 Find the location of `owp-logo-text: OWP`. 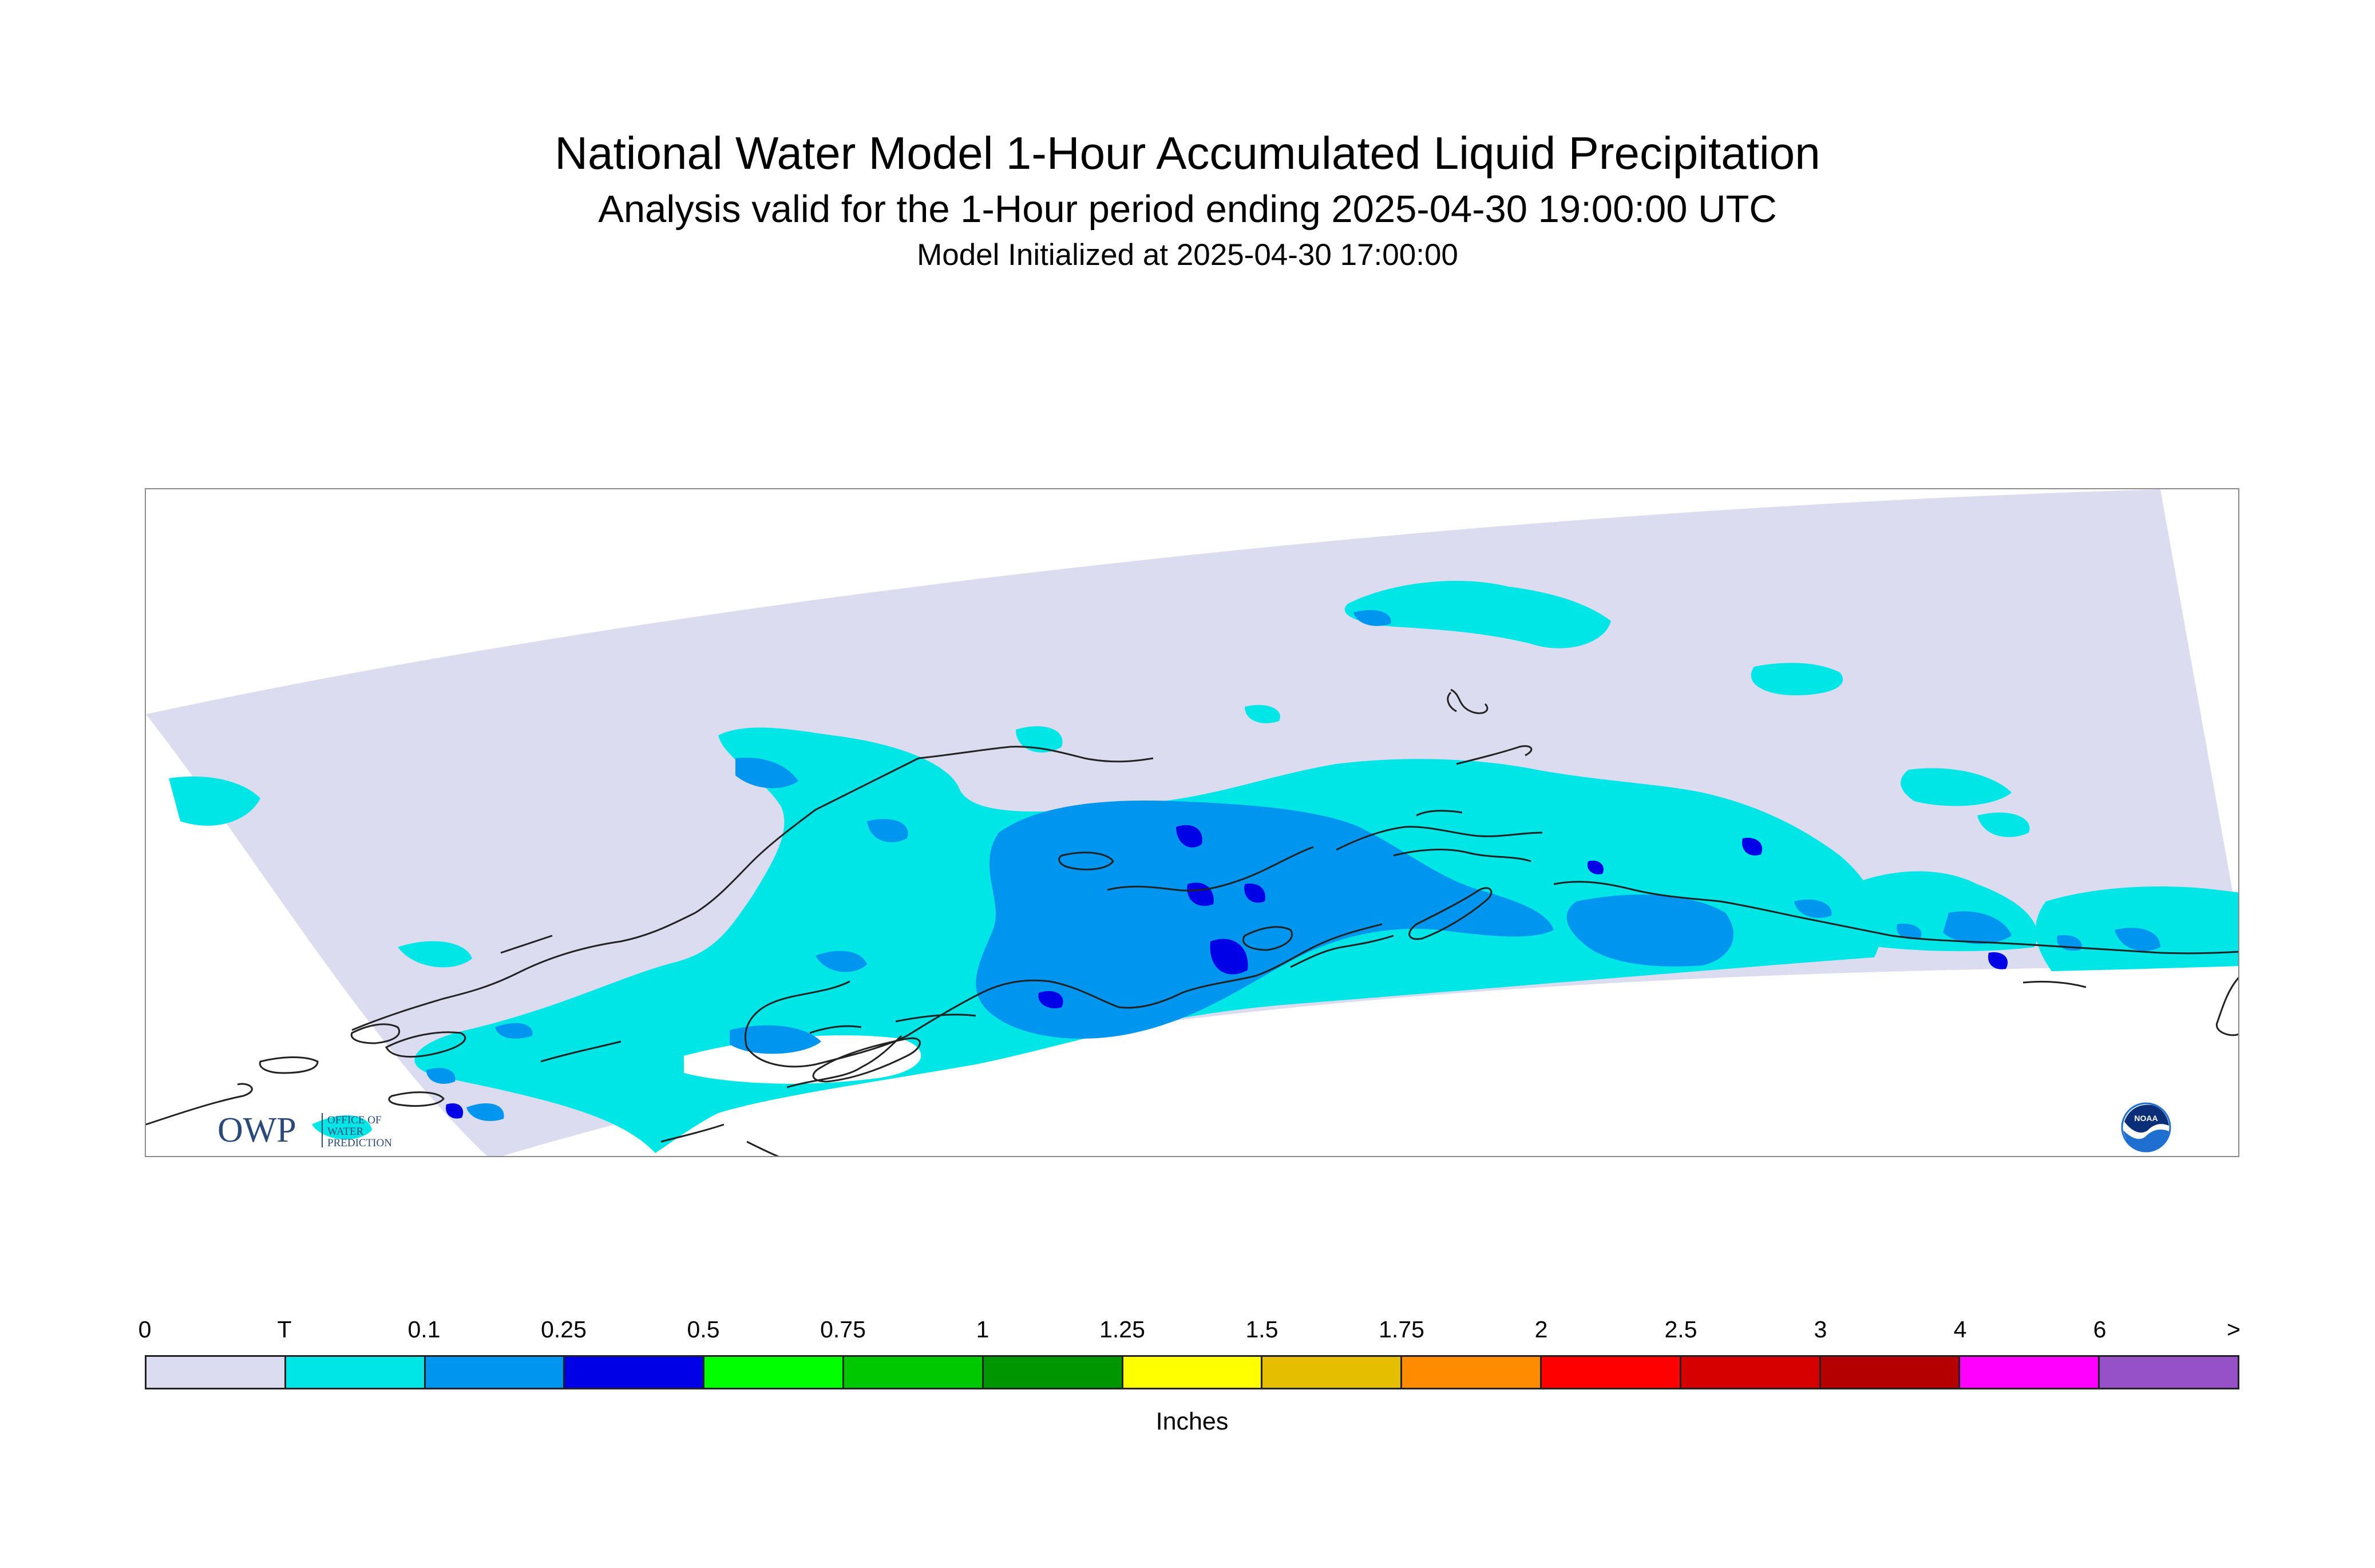

owp-logo-text: OWP is located at coordinates (257, 1130).